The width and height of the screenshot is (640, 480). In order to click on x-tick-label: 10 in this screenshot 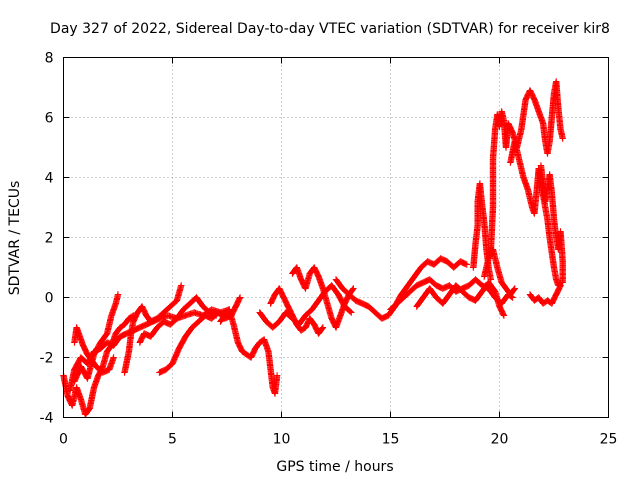, I will do `click(282, 440)`.